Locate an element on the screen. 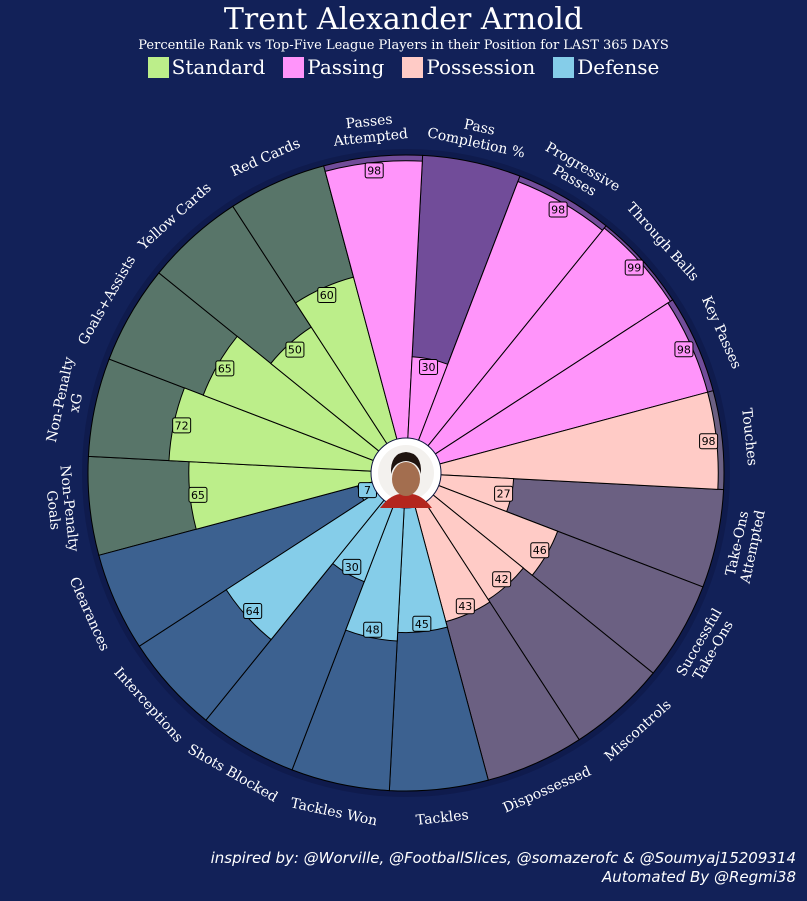 This screenshot has width=807, height=901. value-text-through-balls: 99 is located at coordinates (634, 267).